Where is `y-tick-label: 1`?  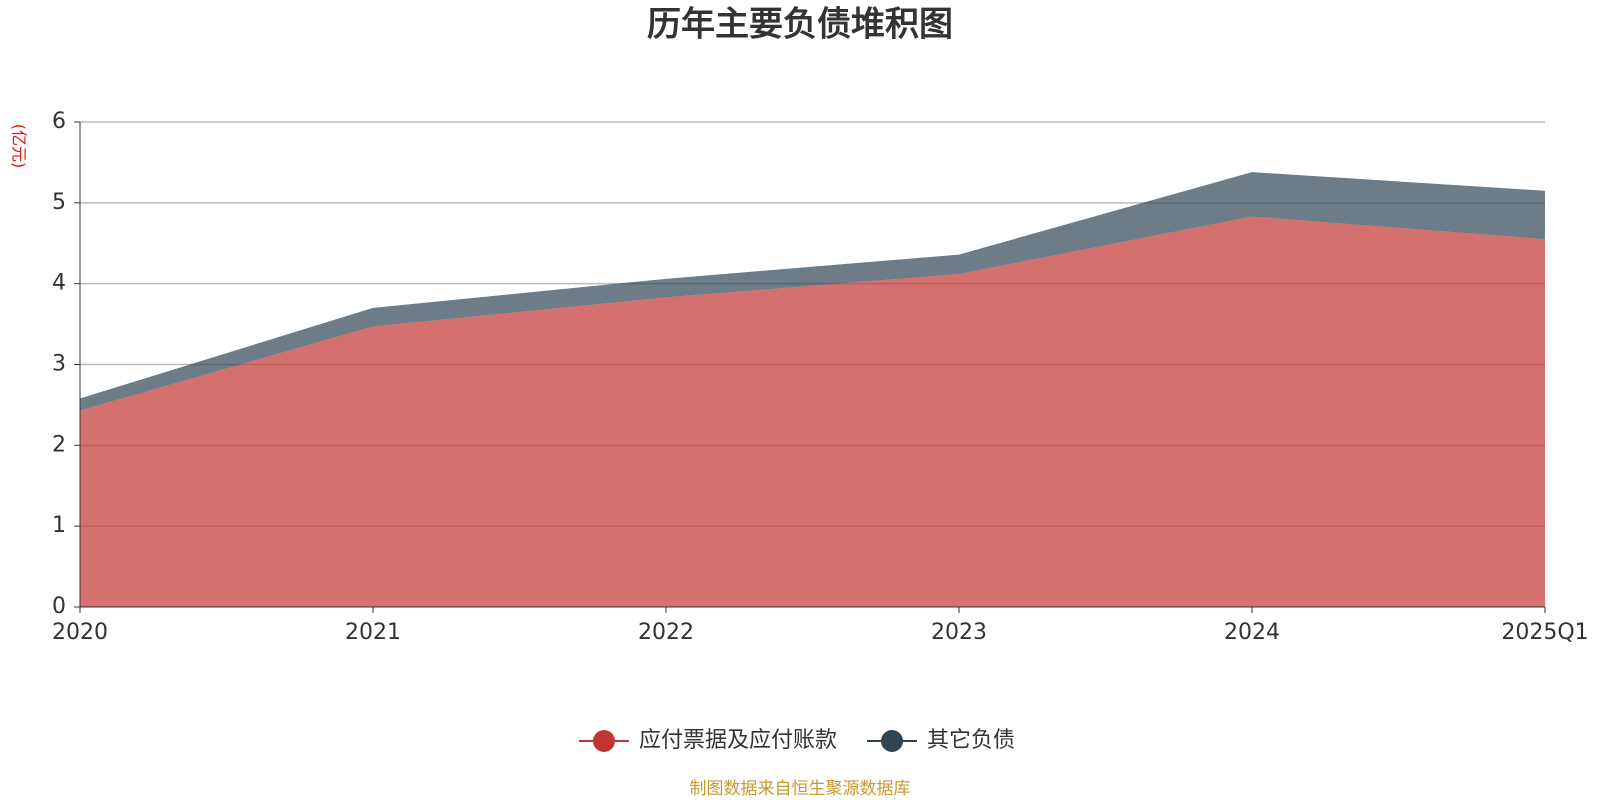
y-tick-label: 1 is located at coordinates (59, 525).